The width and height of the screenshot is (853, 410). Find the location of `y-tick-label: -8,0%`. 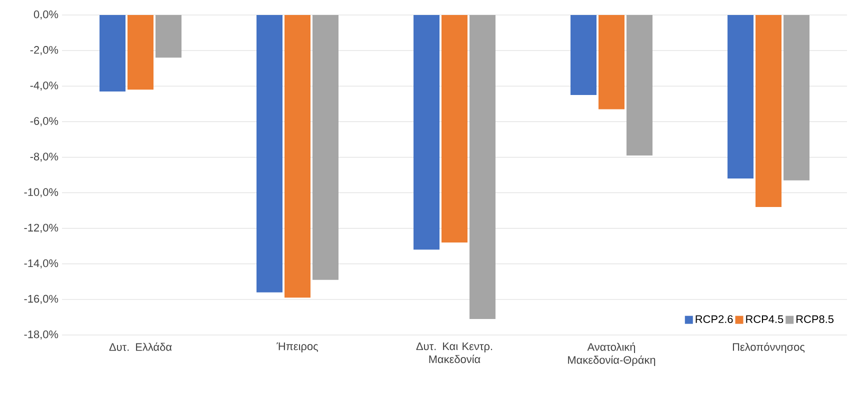

y-tick-label: -8,0% is located at coordinates (44, 157).